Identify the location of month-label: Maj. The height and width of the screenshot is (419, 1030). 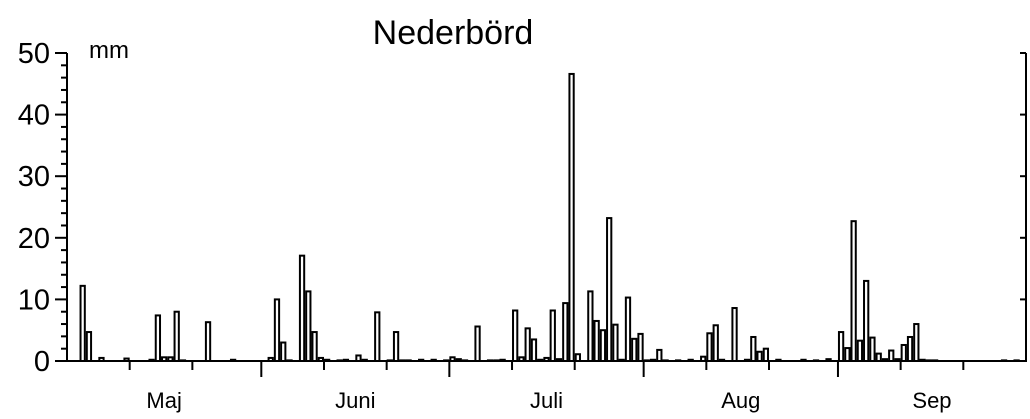
(163, 400).